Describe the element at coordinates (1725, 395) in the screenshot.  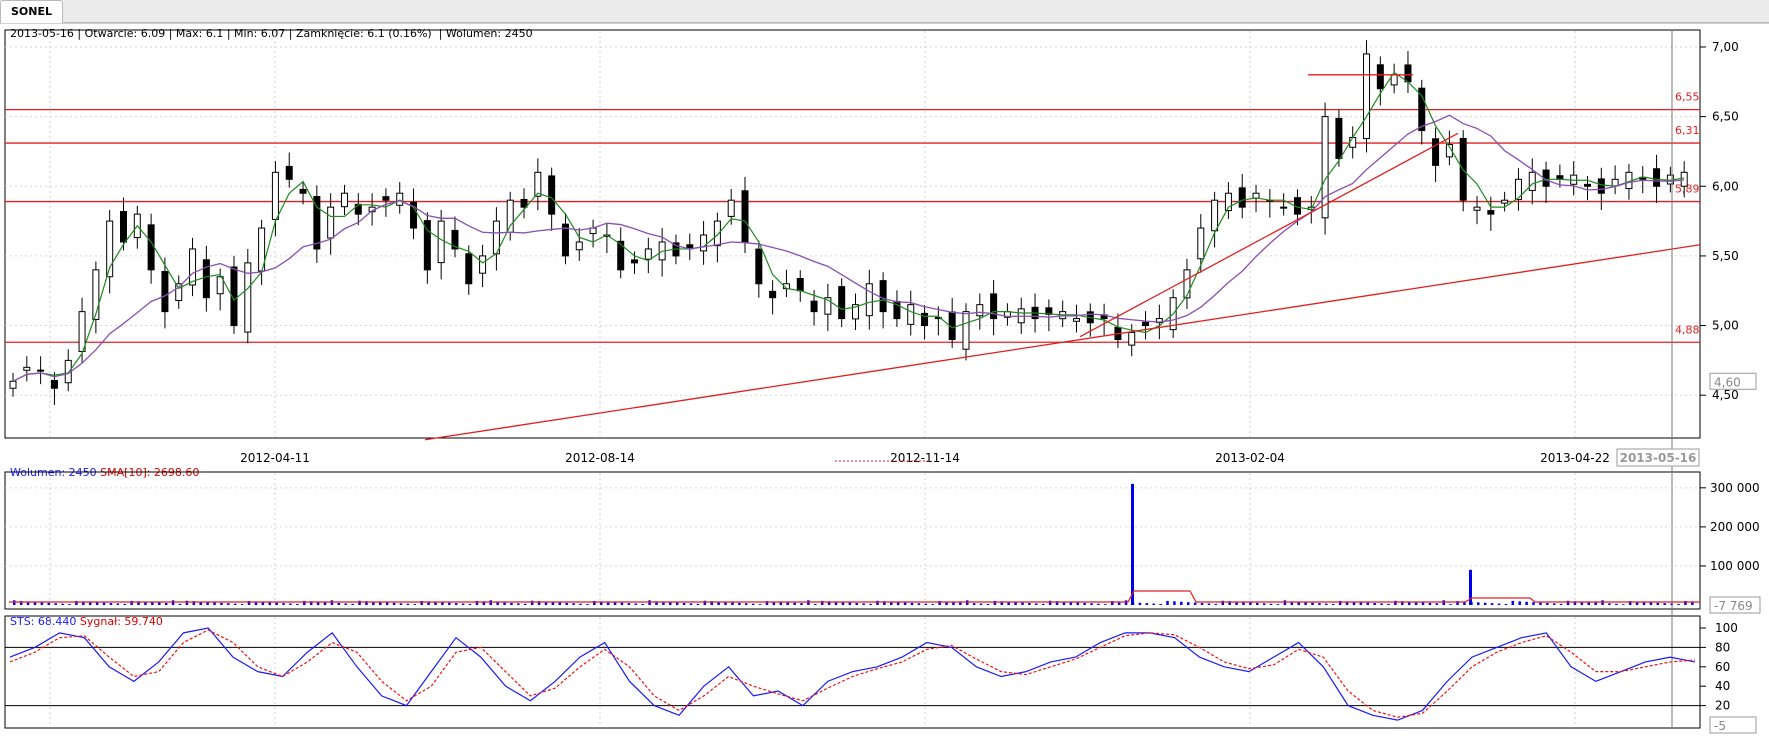
I see `price-axis-label: 4,50` at that location.